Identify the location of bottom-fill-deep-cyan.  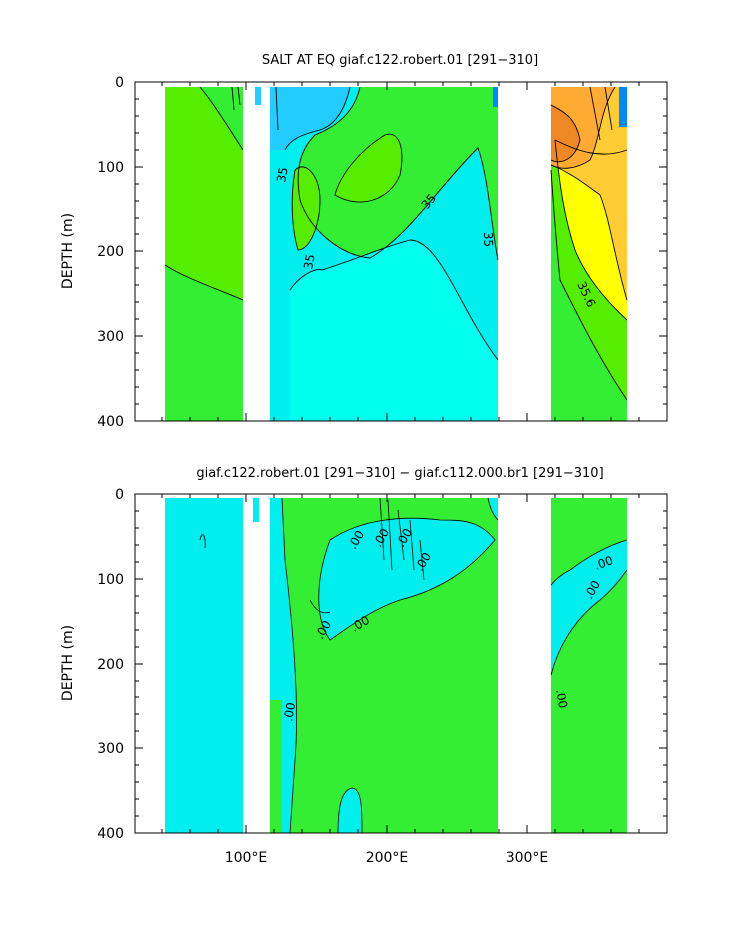
(350, 810).